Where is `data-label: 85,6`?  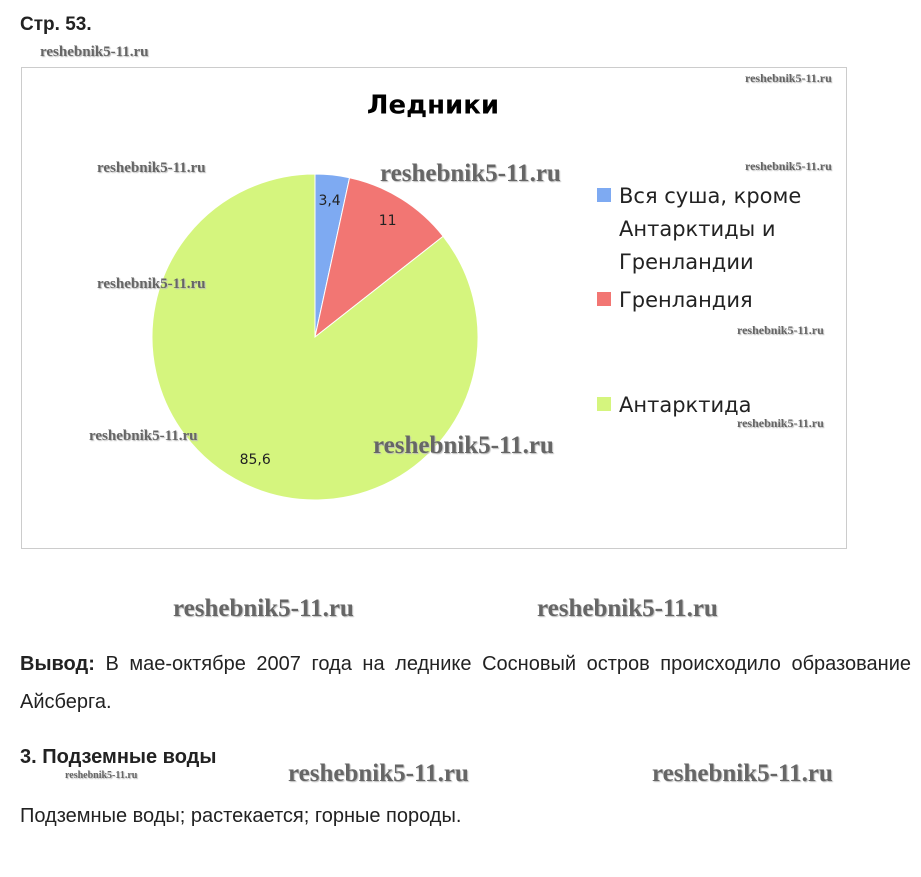
data-label: 85,6 is located at coordinates (255, 460).